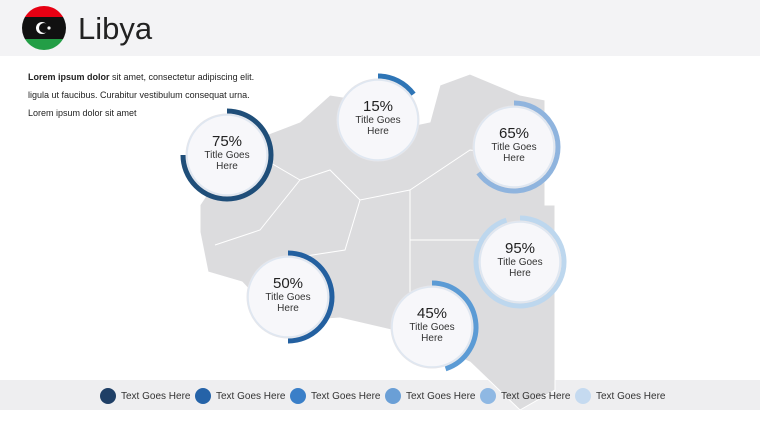  I want to click on intro-bold: Lorem ipsum dolor, so click(69, 77).